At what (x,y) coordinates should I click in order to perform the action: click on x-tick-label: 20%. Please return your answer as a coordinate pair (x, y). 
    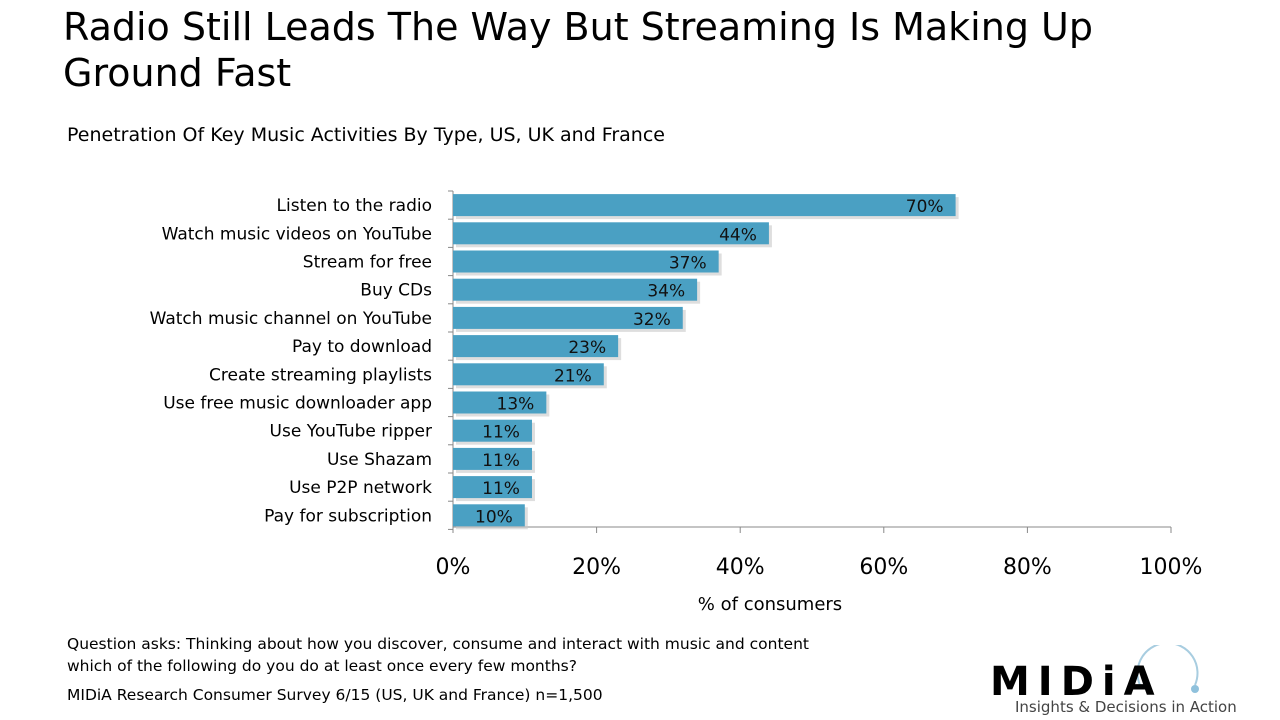
    Looking at the image, I should click on (596, 567).